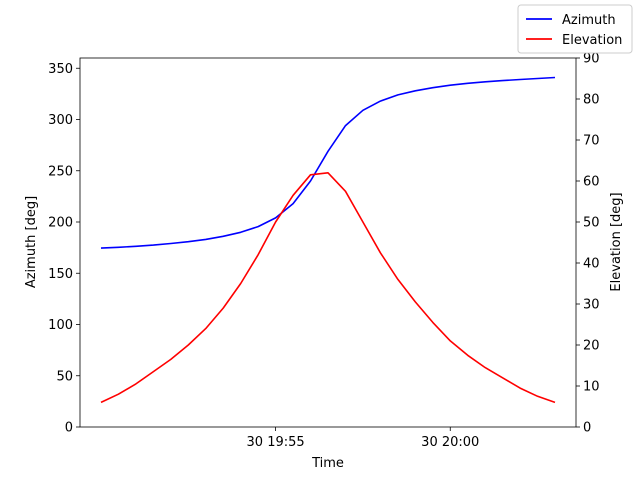  I want to click on right-tick-label: 80, so click(591, 100).